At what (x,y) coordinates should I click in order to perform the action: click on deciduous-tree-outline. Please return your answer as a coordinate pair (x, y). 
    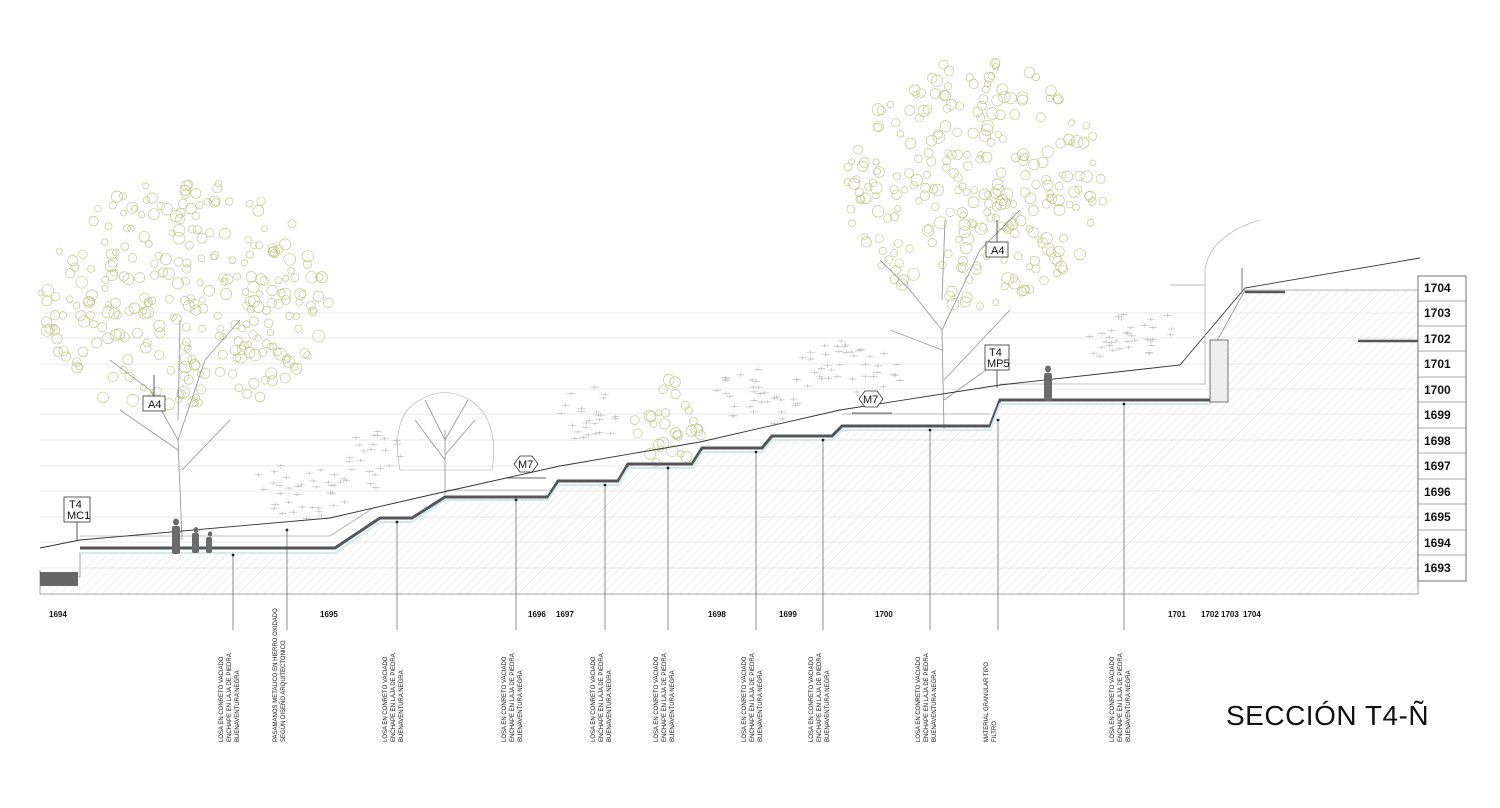
    Looking at the image, I should click on (445, 431).